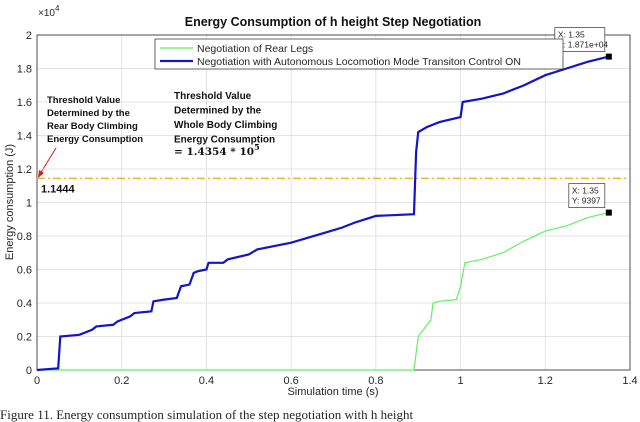 Image resolution: width=640 pixels, height=422 pixels. What do you see at coordinates (545, 381) in the screenshot?
I see `x-tick-label: 1.2` at bounding box center [545, 381].